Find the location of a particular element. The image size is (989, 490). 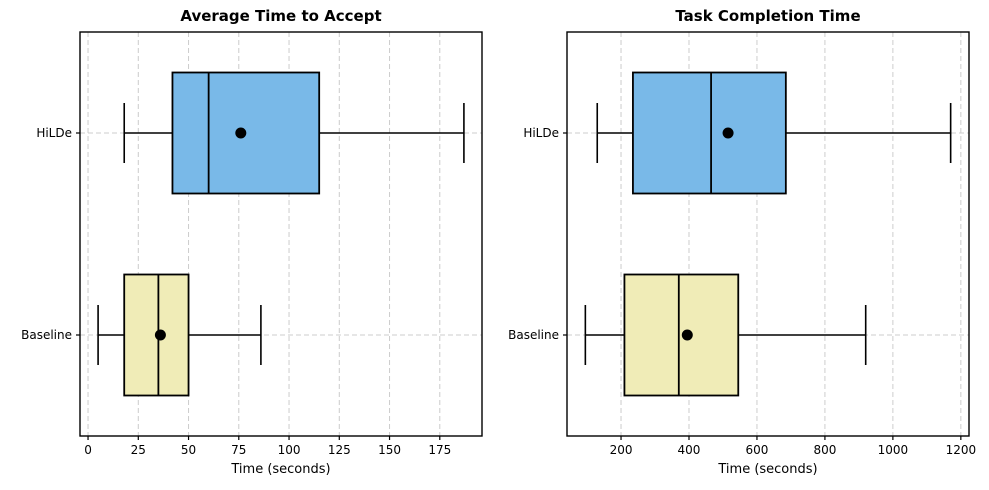

x-tick-label: 175 is located at coordinates (439, 450).